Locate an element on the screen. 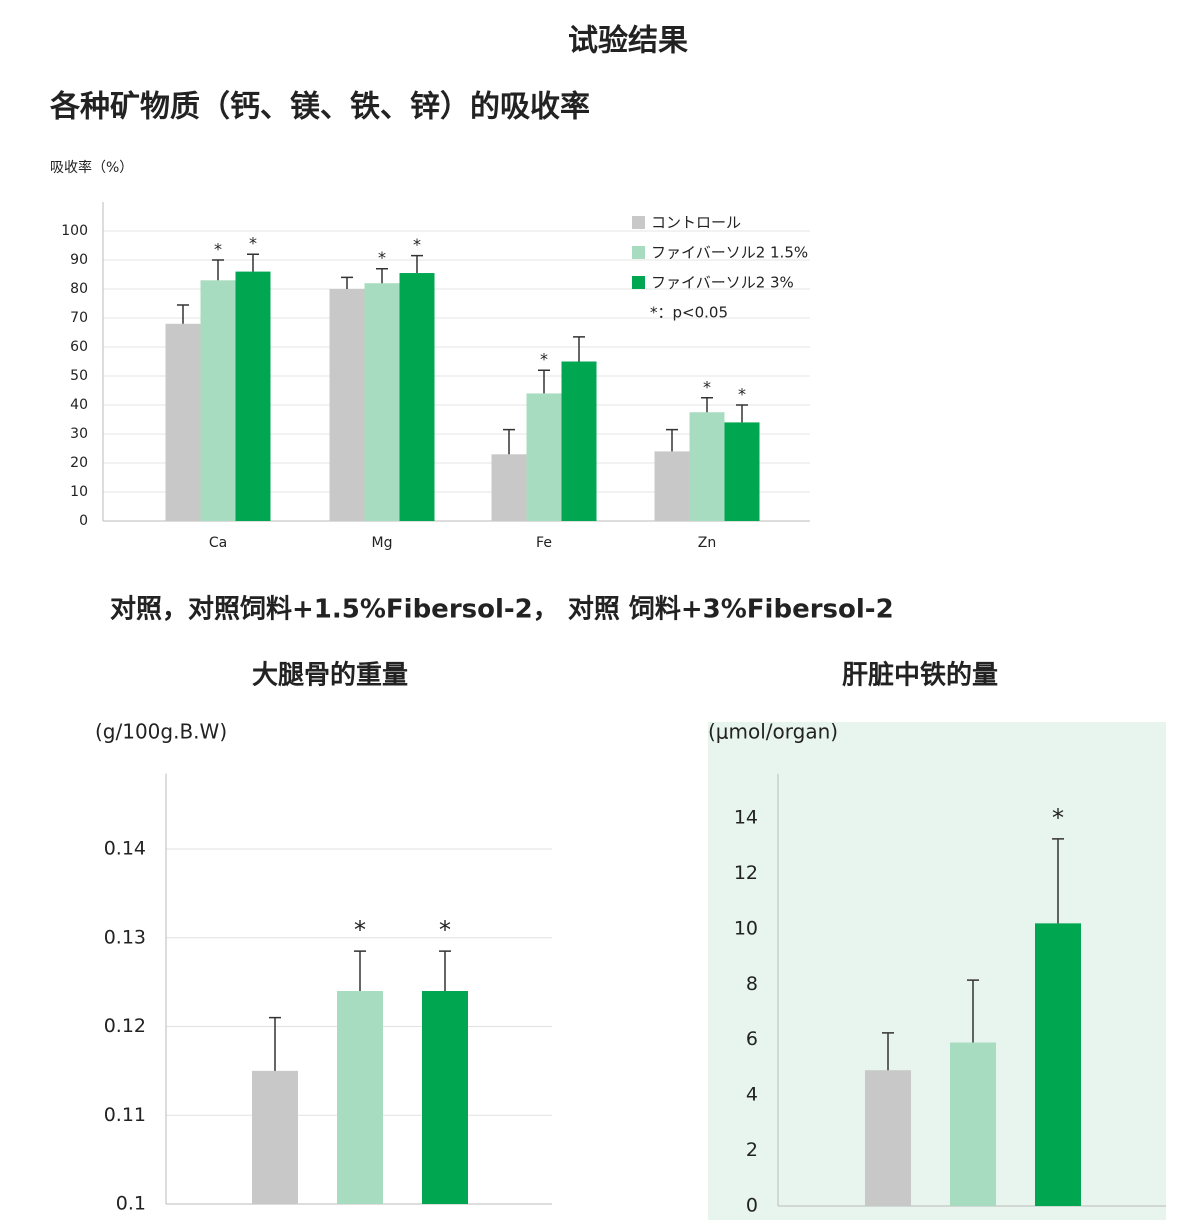 This screenshot has width=1190, height=1232. legend-label: ファイバーソル2 1.5% is located at coordinates (729, 253).